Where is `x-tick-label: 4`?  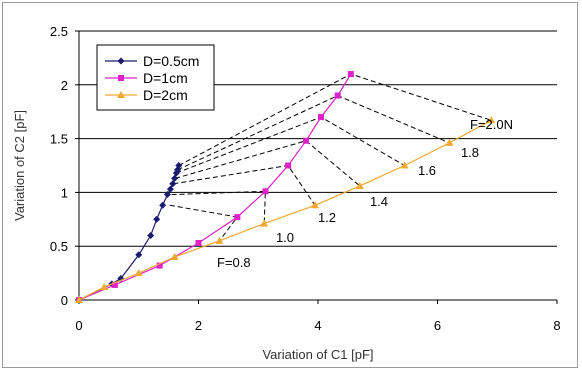
x-tick-label: 4 is located at coordinates (317, 325).